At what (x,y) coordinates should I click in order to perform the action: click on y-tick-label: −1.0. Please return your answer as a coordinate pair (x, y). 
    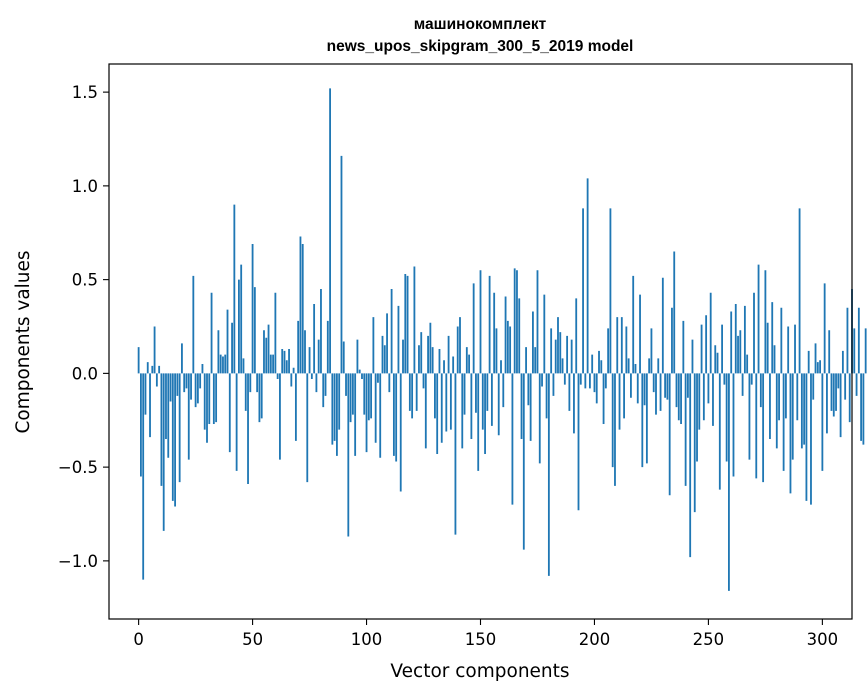
    Looking at the image, I should click on (78, 561).